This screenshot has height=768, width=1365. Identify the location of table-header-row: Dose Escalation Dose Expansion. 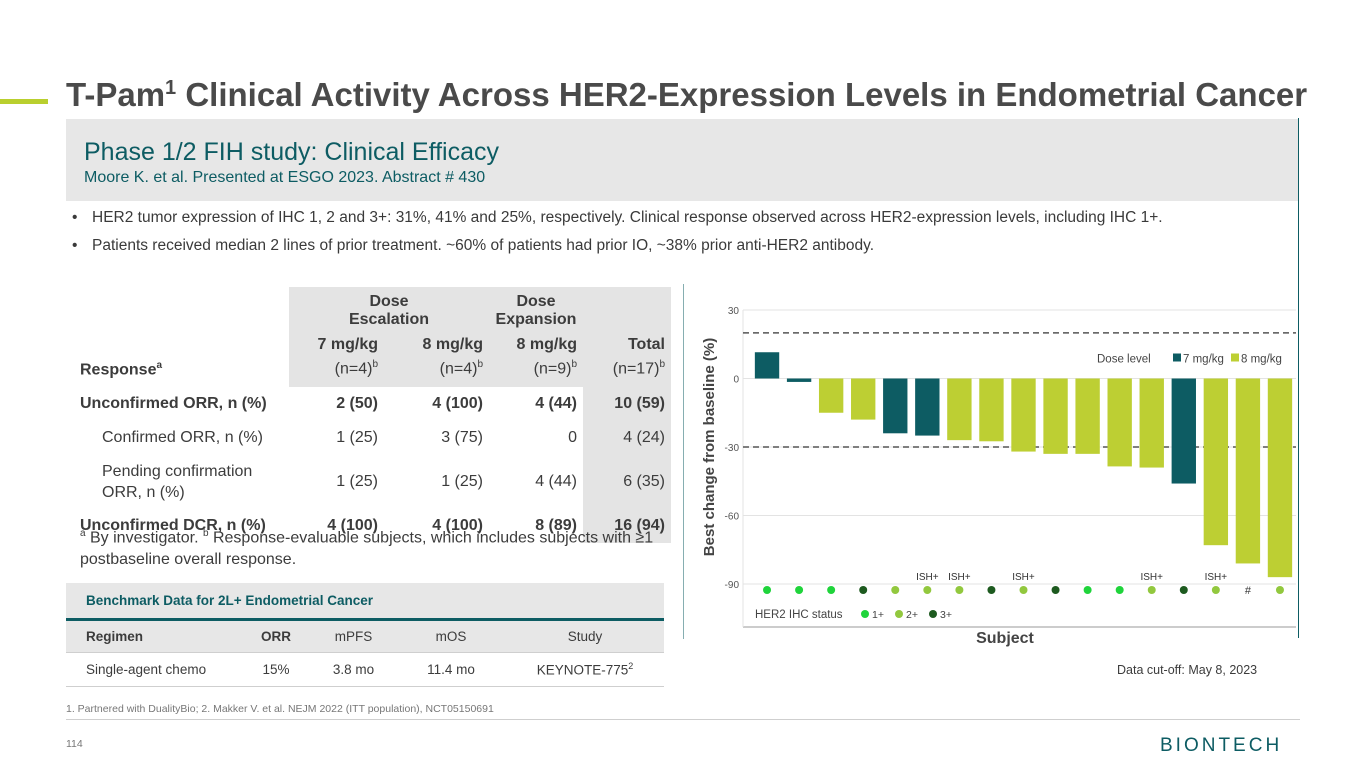
(372, 311).